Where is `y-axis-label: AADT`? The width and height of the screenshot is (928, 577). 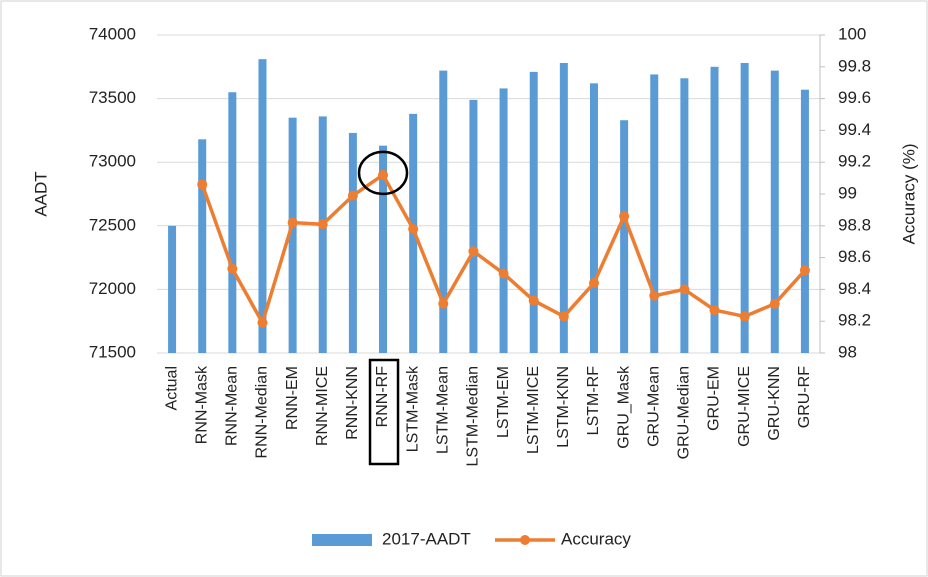 y-axis-label: AADT is located at coordinates (40, 193).